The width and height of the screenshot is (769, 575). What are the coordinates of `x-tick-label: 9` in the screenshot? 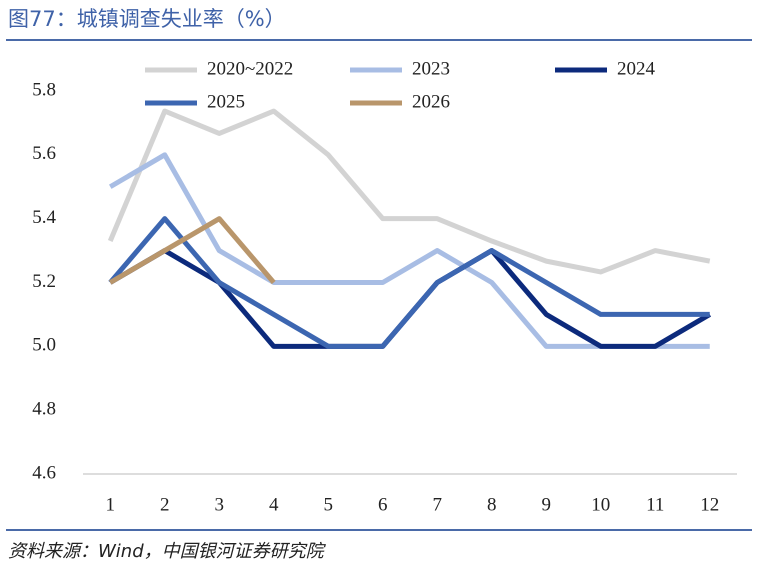 It's located at (547, 504).